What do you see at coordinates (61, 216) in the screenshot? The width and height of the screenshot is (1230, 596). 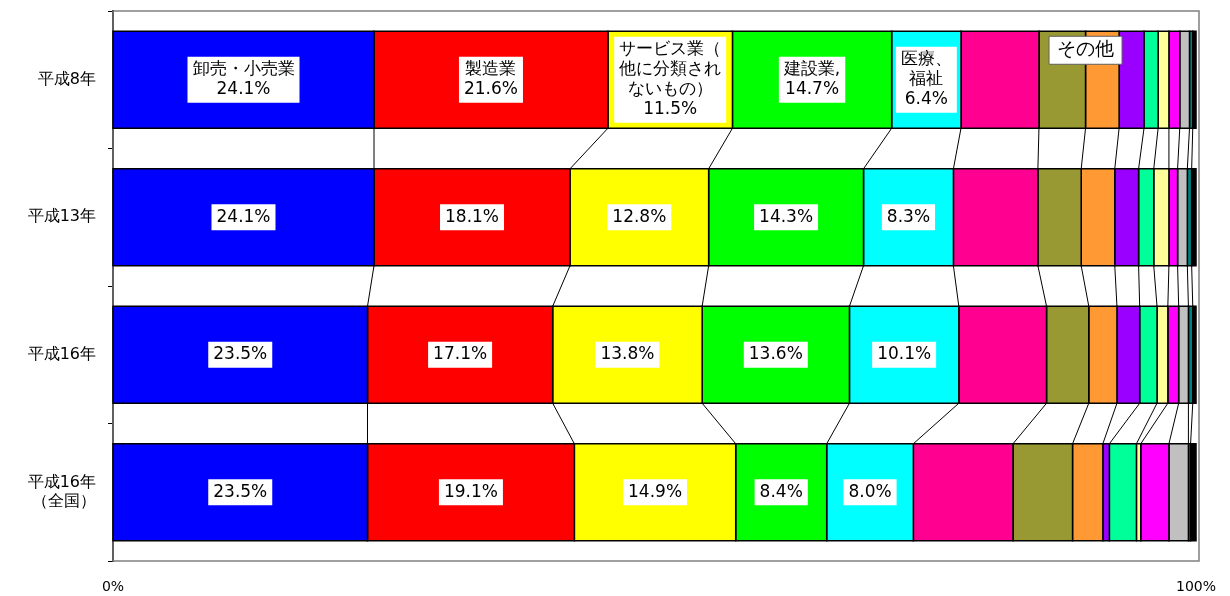 I see `y-tick-label: 平成13年` at bounding box center [61, 216].